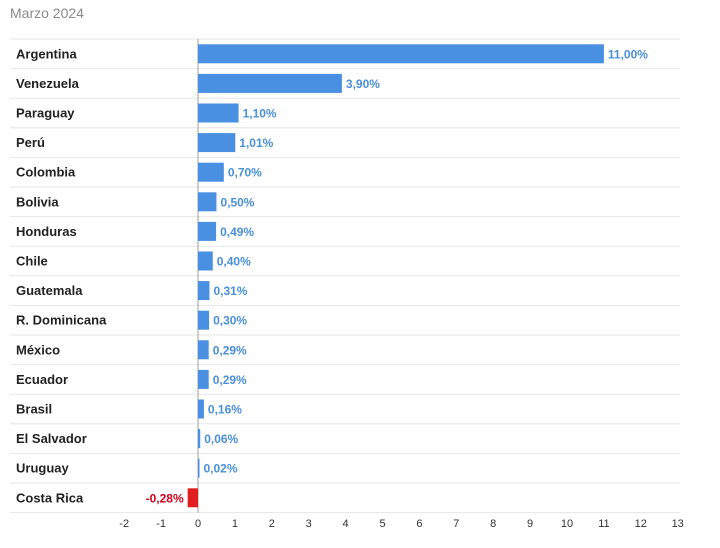 The width and height of the screenshot is (720, 548). I want to click on x-tick-label: 2, so click(272, 524).